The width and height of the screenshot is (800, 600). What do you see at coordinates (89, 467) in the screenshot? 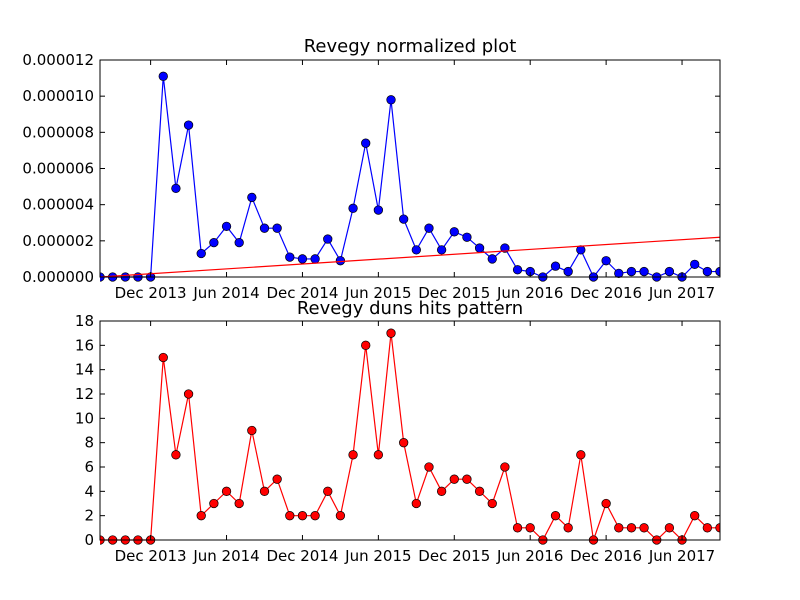
I see `y-tick-label: 6` at bounding box center [89, 467].